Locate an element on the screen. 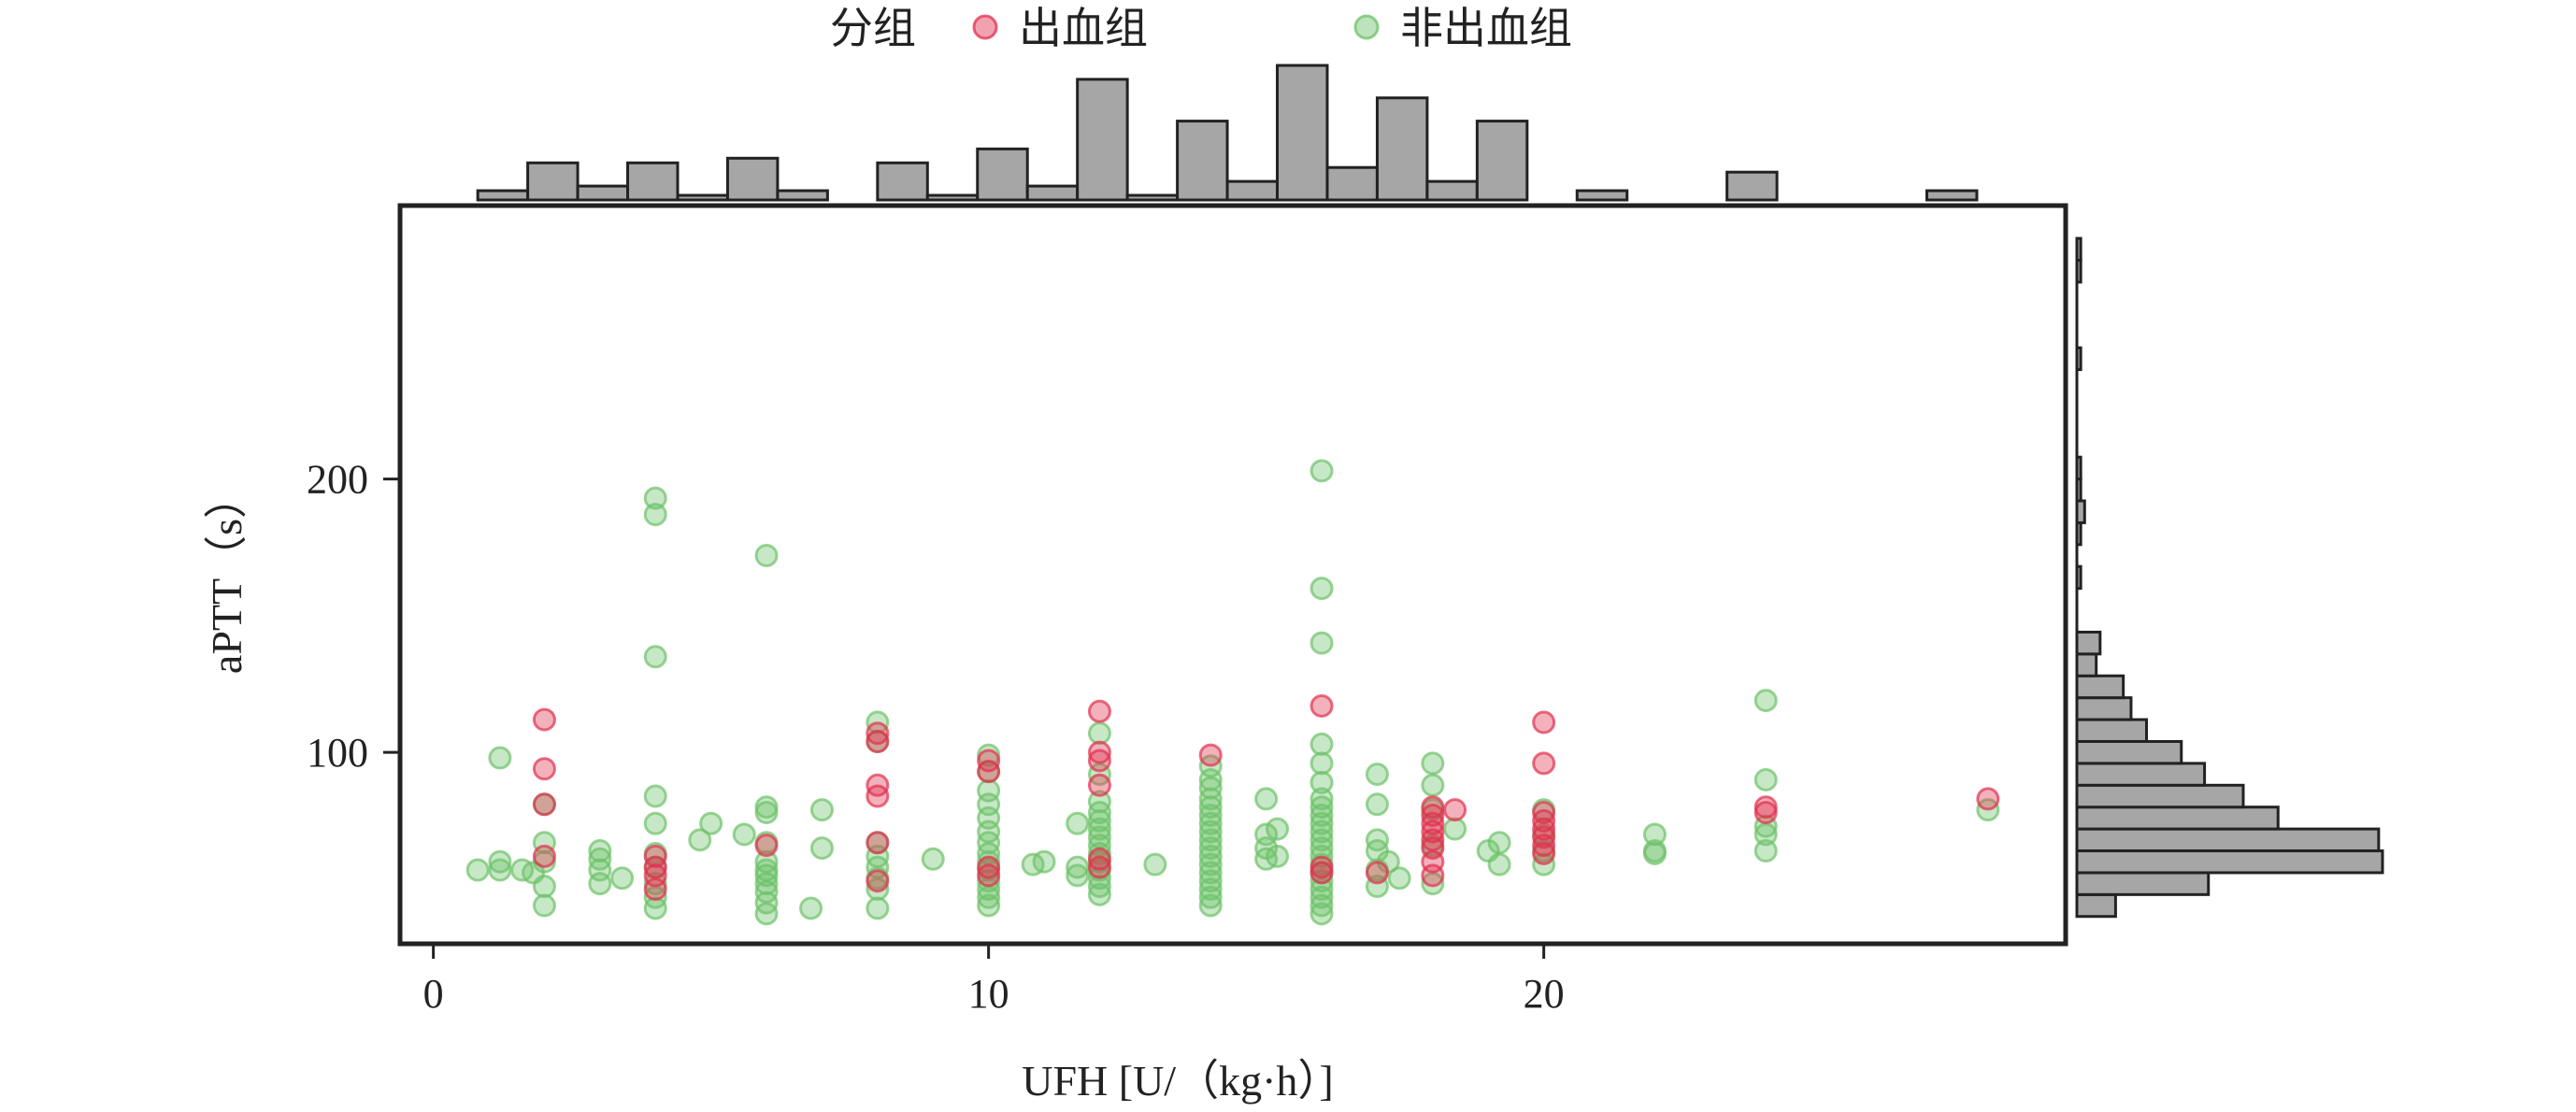 The width and height of the screenshot is (2576, 1112). right-histogram is located at coordinates (2229, 577).